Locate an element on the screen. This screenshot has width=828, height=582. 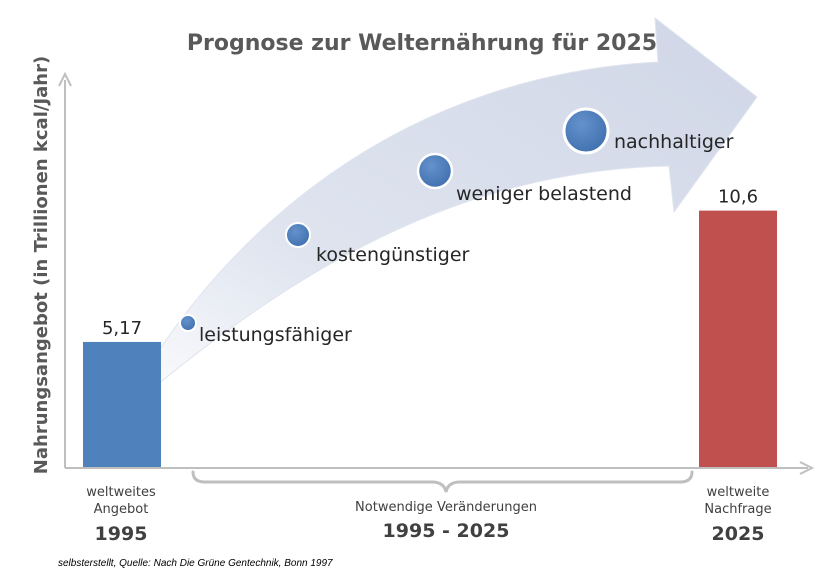
category-label-supply-line2: Angebot is located at coordinates (121, 509).